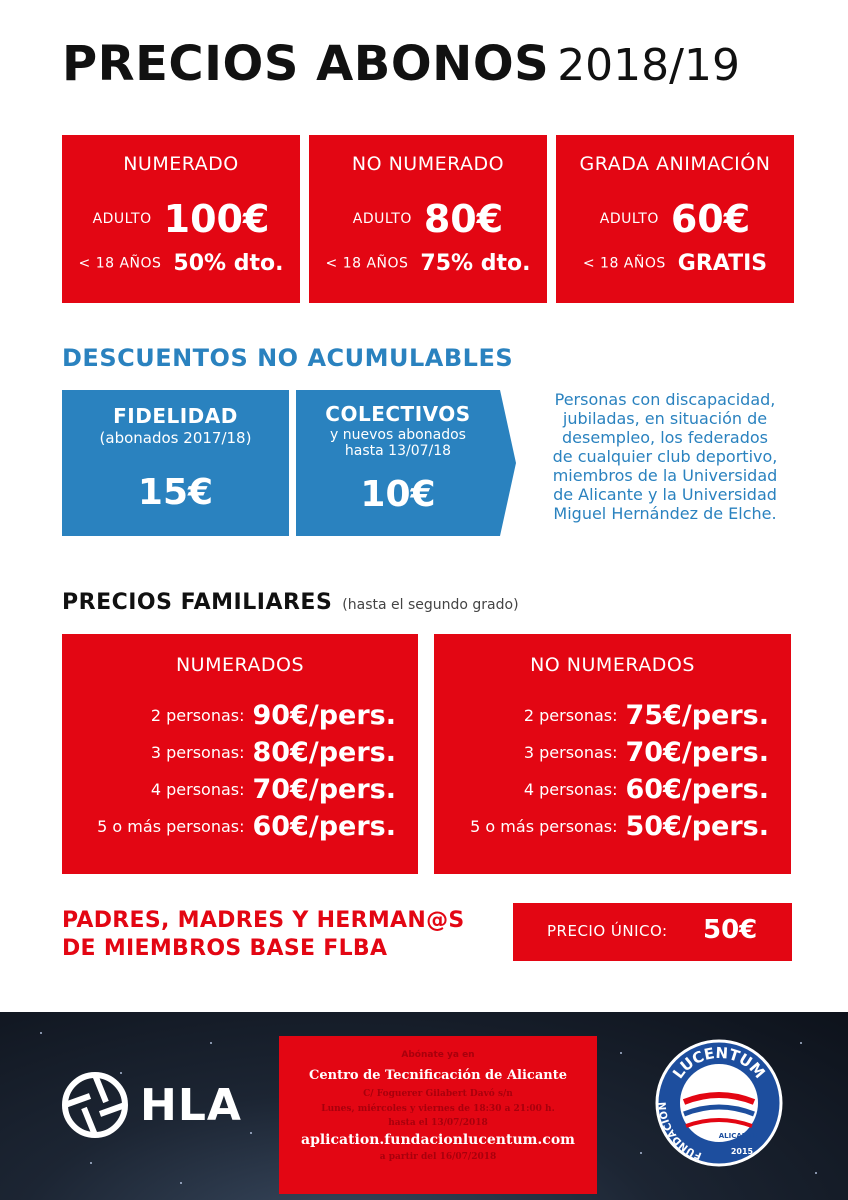  I want to click on discount-sub: (abonados 2017/18), so click(175, 438).